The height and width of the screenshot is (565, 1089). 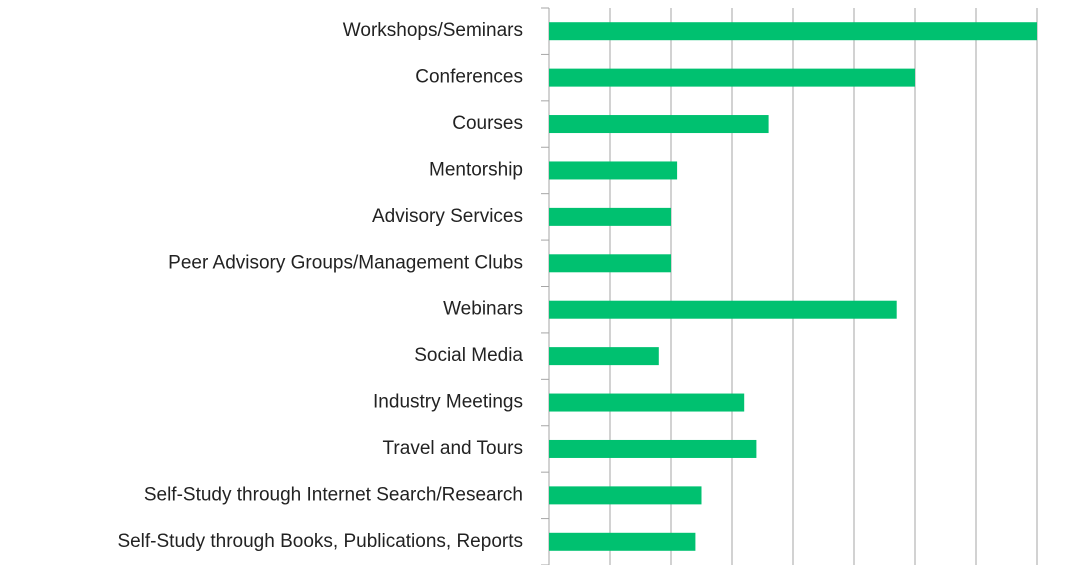 I want to click on y-tick-label: Courses, so click(x=487, y=123).